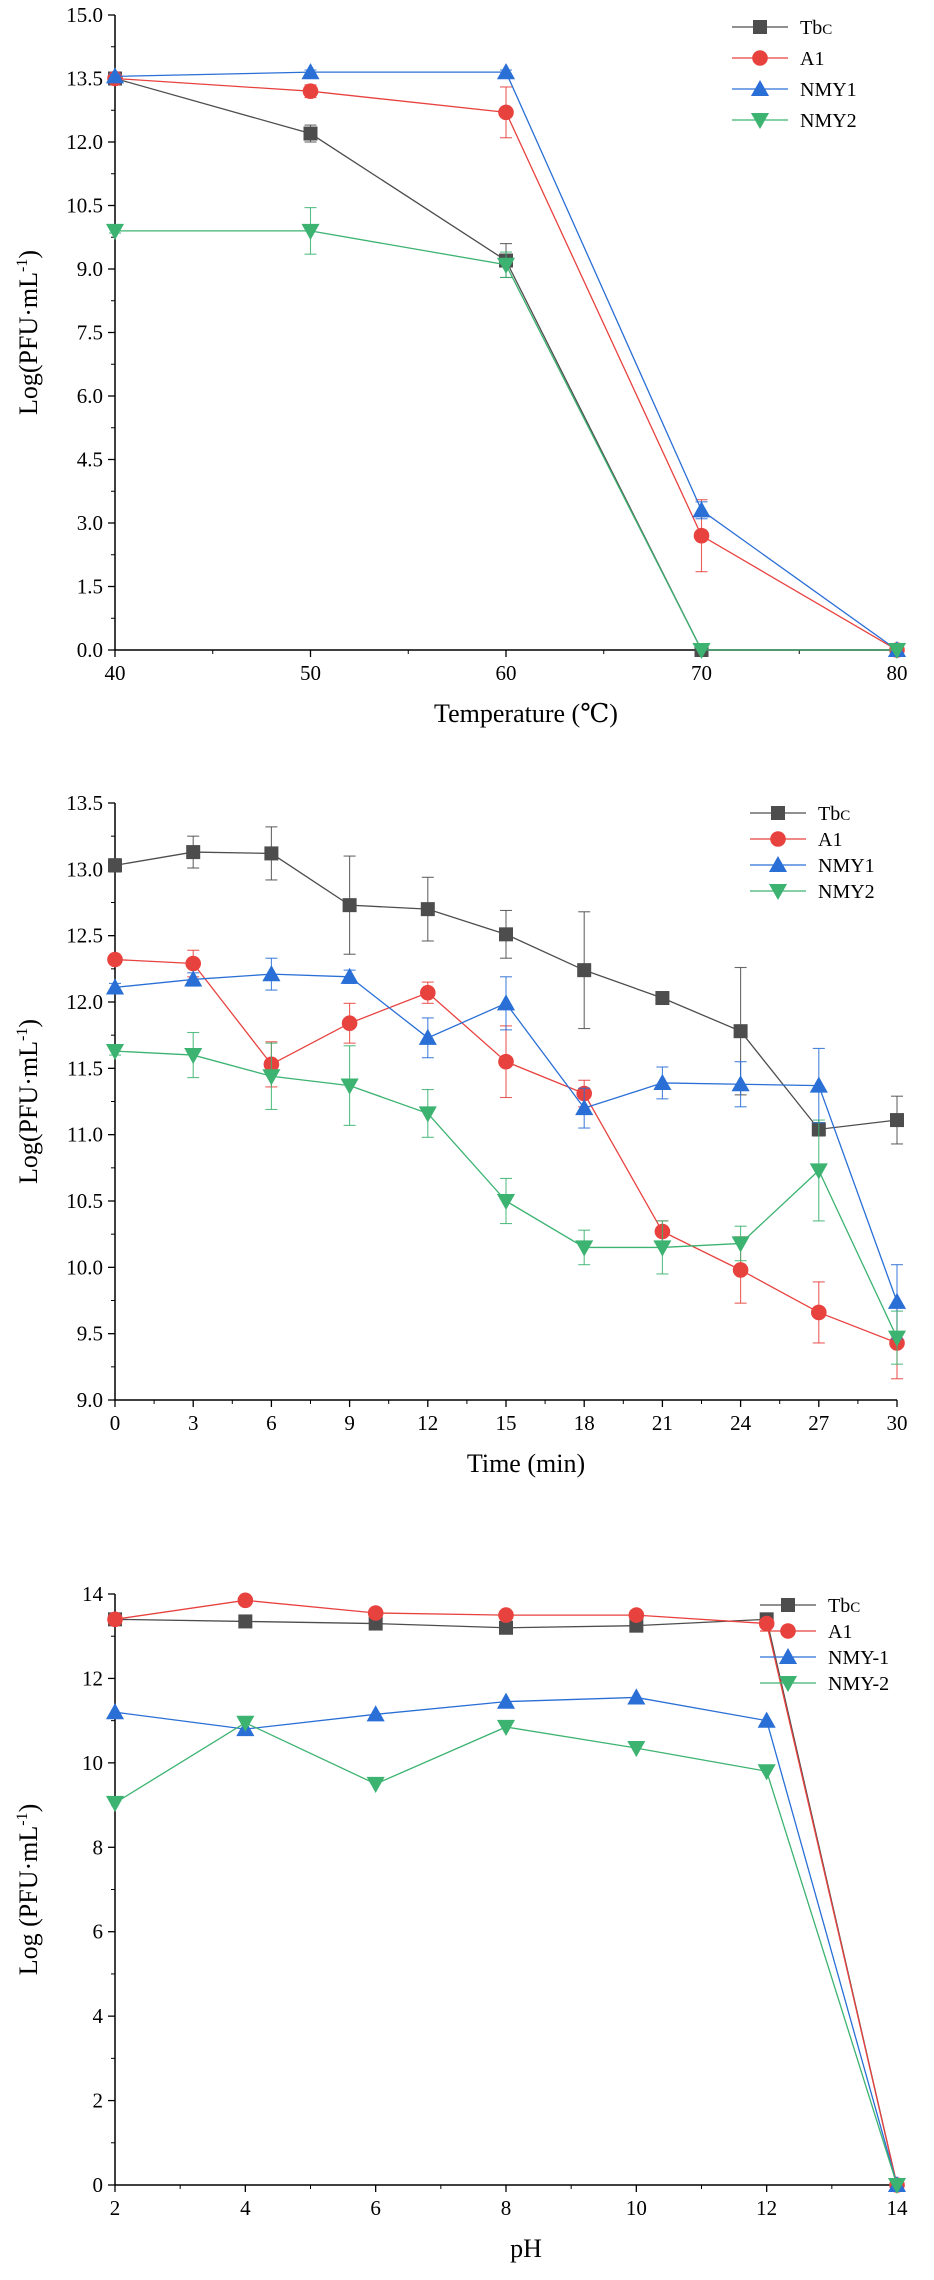 This screenshot has width=934, height=2280. I want to click on y-tick-label: 0, so click(98, 2185).